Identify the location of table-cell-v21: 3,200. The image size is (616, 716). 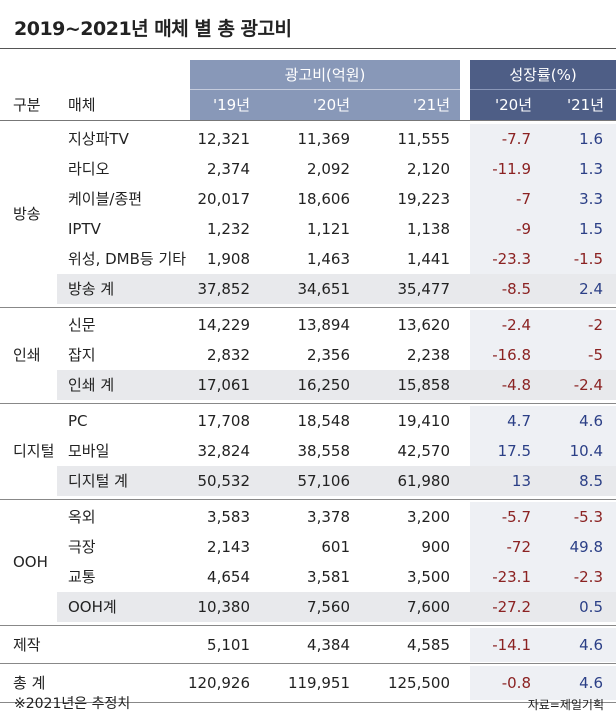
(428, 517).